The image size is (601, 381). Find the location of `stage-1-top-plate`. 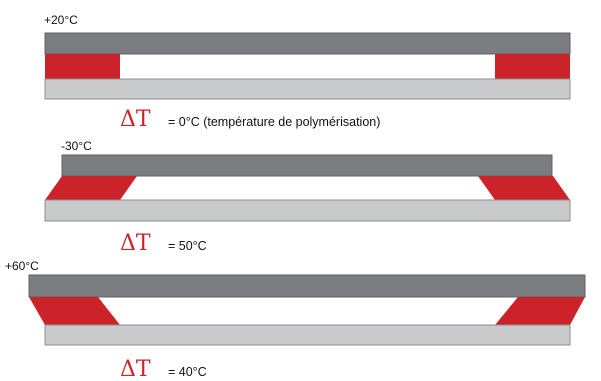

stage-1-top-plate is located at coordinates (307, 43).